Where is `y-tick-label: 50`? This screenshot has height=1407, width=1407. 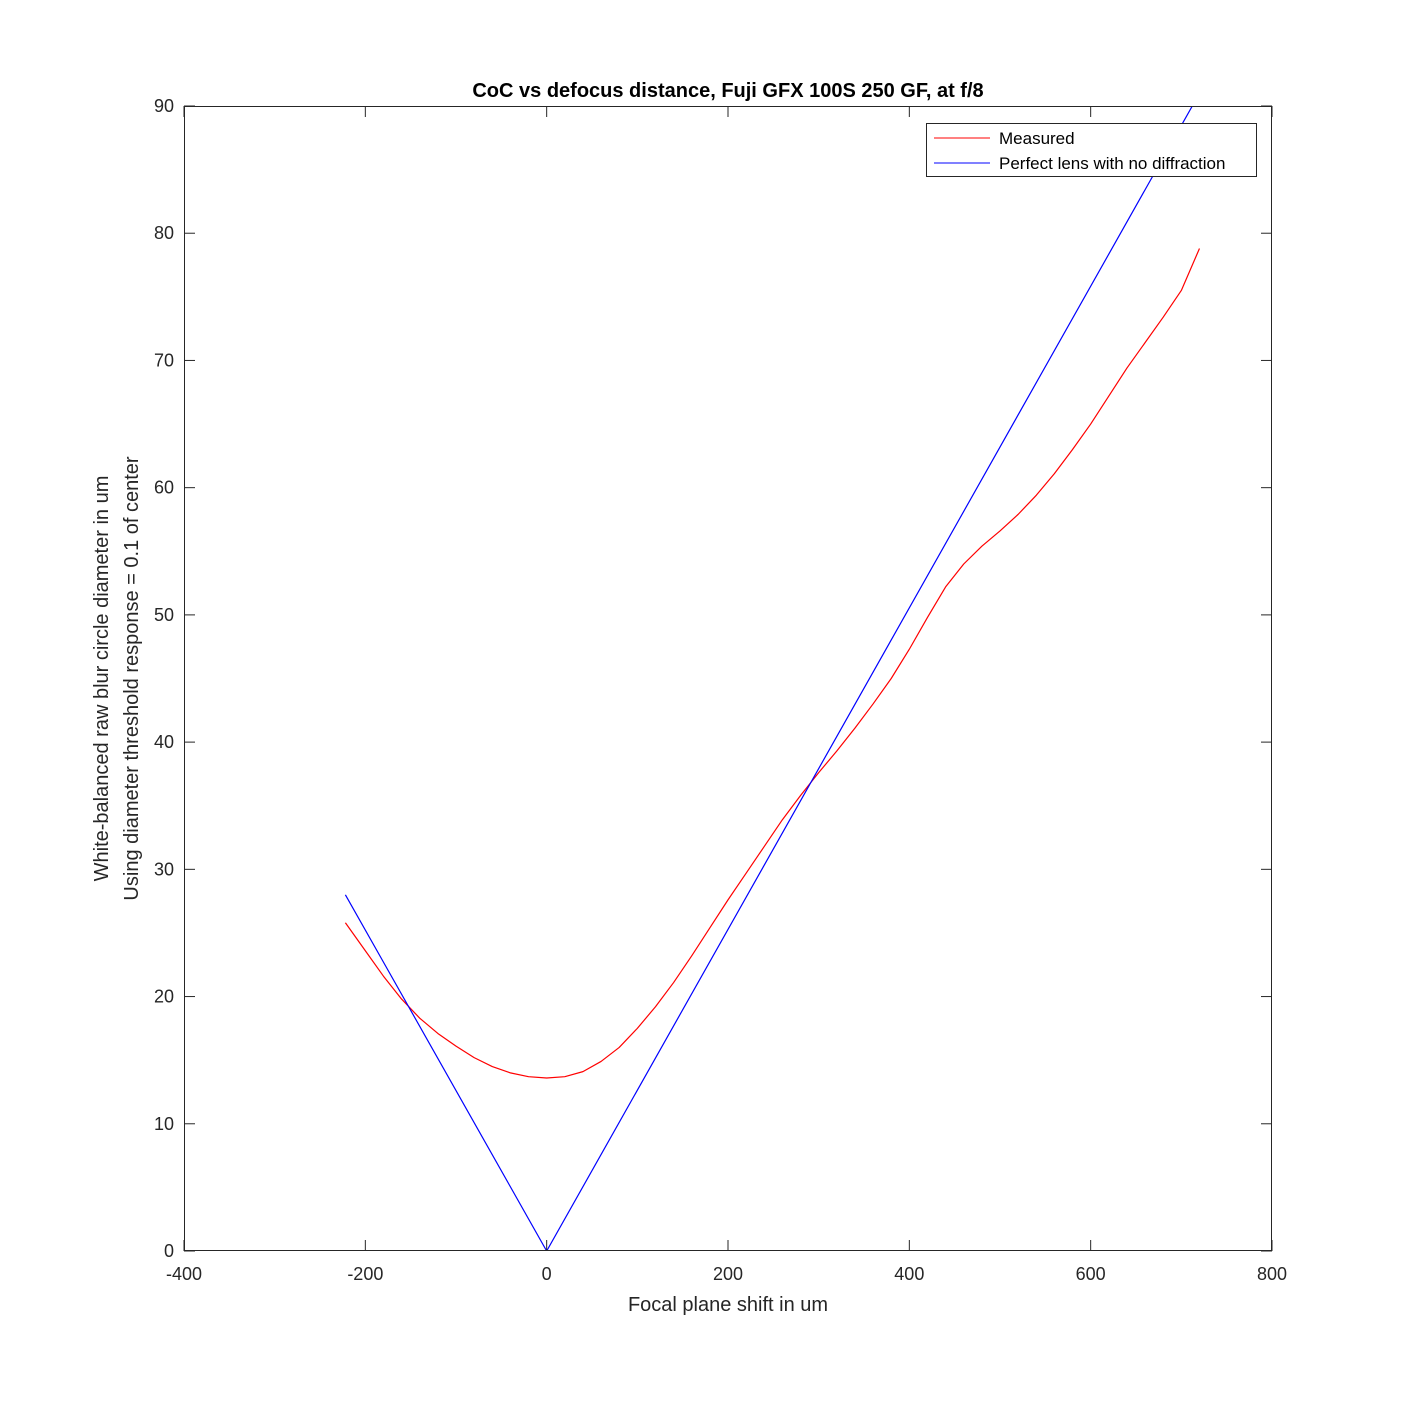 y-tick-label: 50 is located at coordinates (164, 615).